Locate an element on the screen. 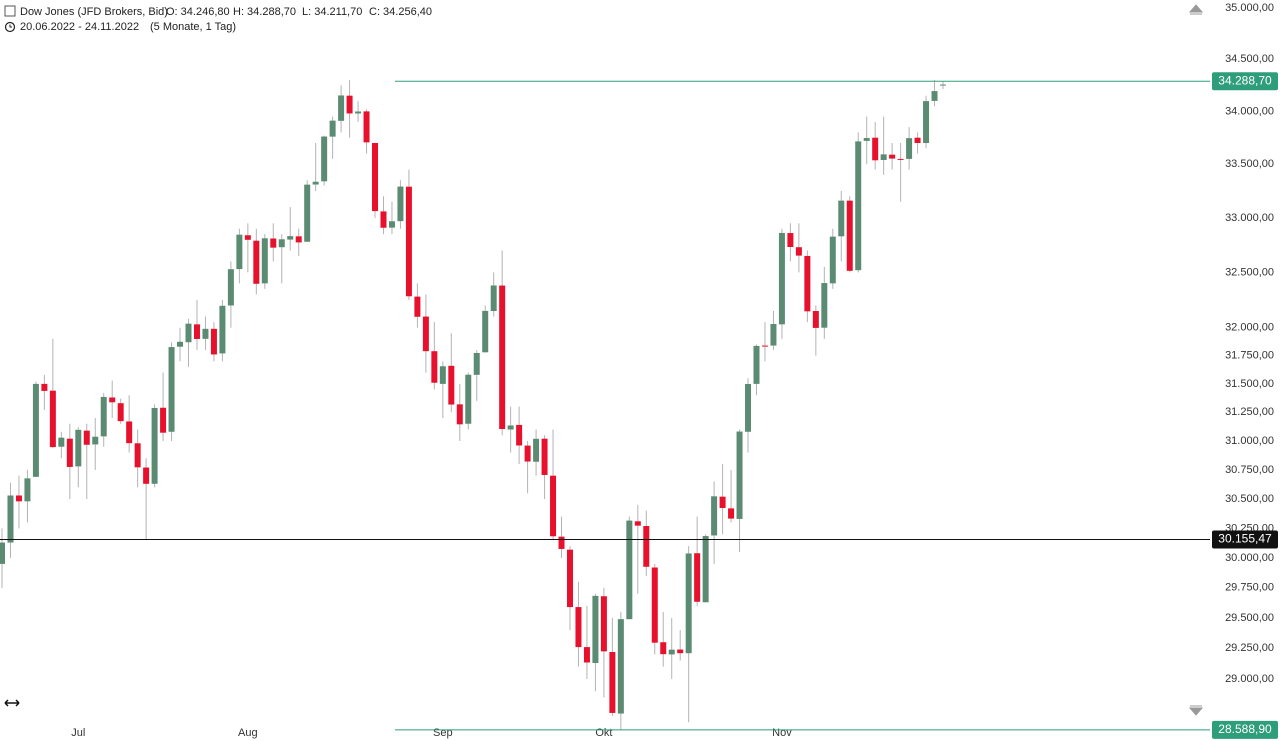 This screenshot has height=741, width=1280. y-tick-label: 30.000,00 is located at coordinates (1249, 558).